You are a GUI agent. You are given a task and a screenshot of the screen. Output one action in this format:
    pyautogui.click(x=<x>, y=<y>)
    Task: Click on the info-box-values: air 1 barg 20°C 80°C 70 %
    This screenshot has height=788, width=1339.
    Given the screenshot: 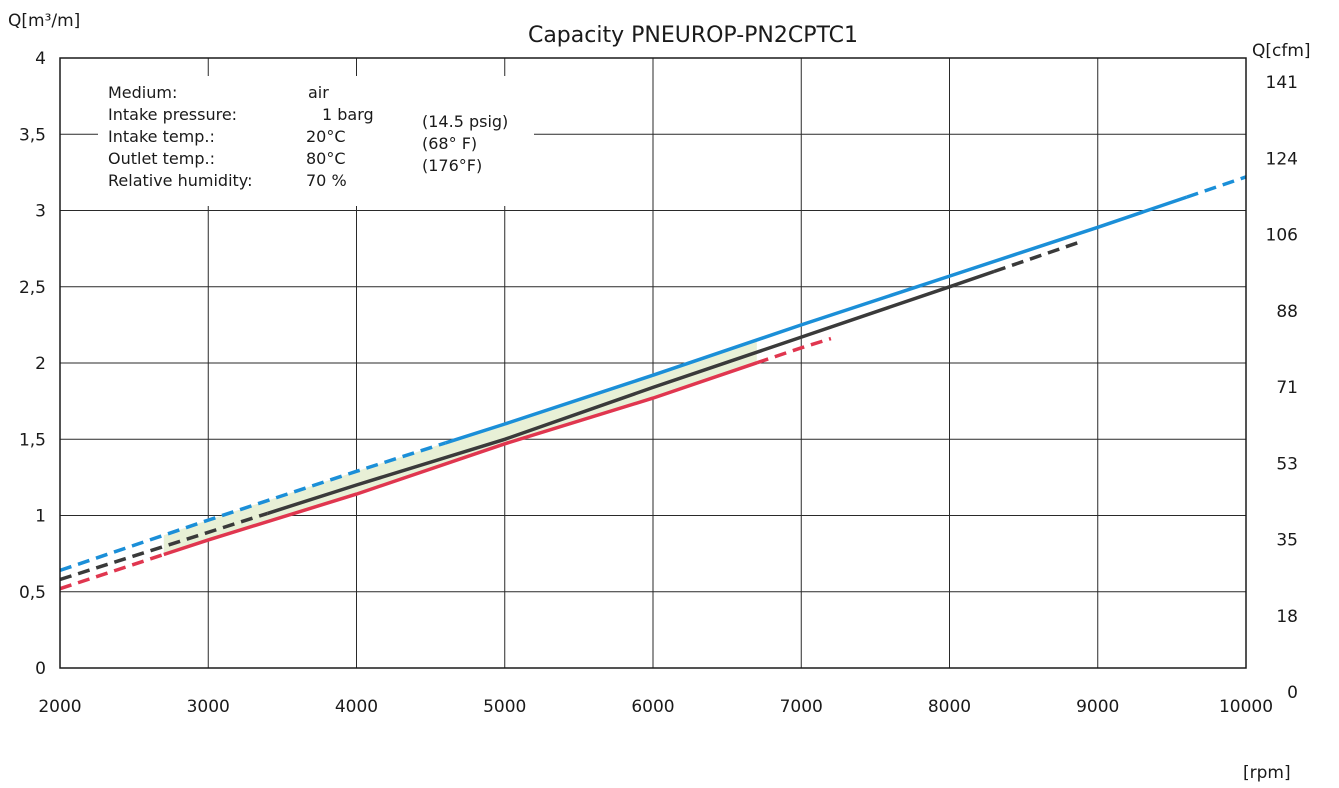 What is the action you would take?
    pyautogui.click(x=340, y=136)
    